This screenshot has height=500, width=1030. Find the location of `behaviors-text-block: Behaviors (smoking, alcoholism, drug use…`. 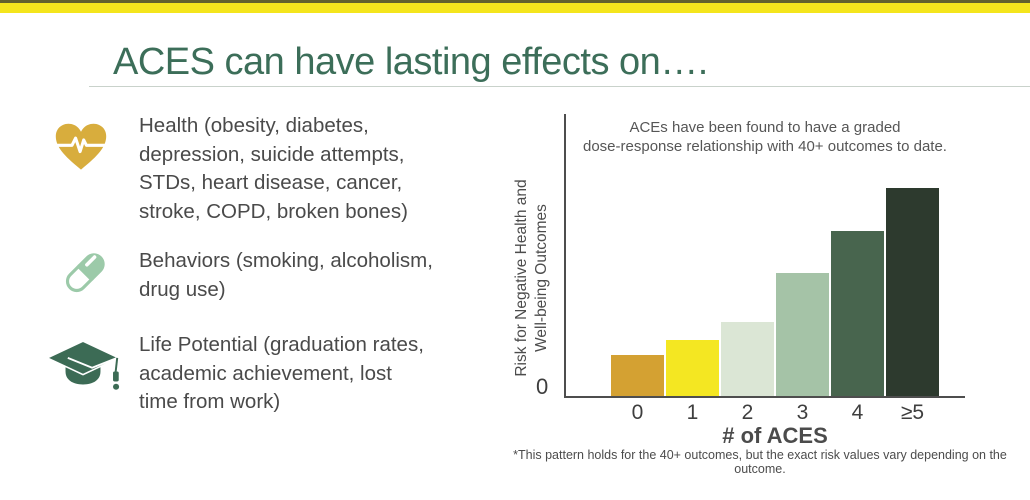

behaviors-text-block: Behaviors (smoking, alcoholism, drug use… is located at coordinates (286, 275).